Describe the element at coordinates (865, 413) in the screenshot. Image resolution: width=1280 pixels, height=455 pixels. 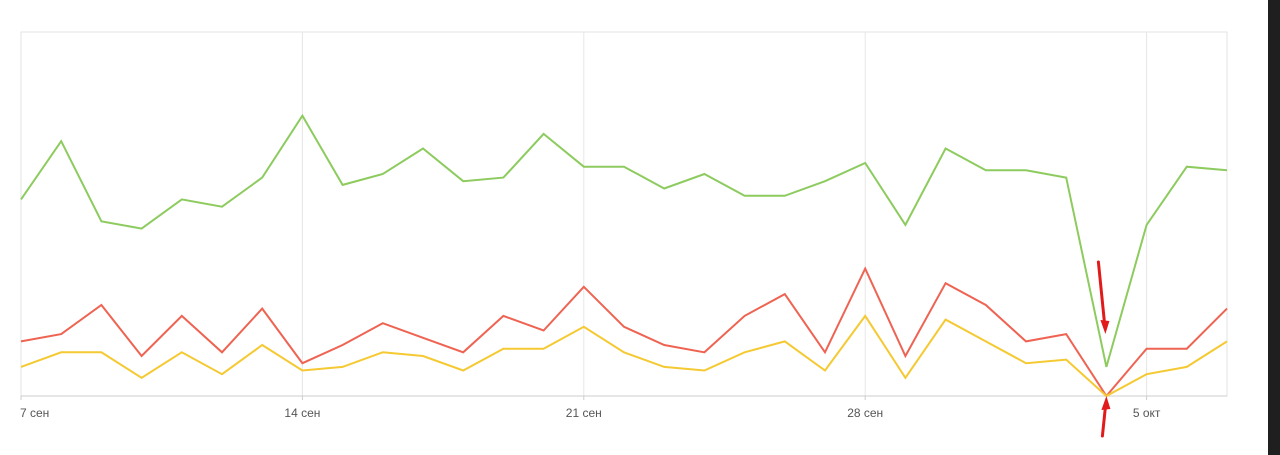
I see `x-tick-label: 28 сен` at that location.